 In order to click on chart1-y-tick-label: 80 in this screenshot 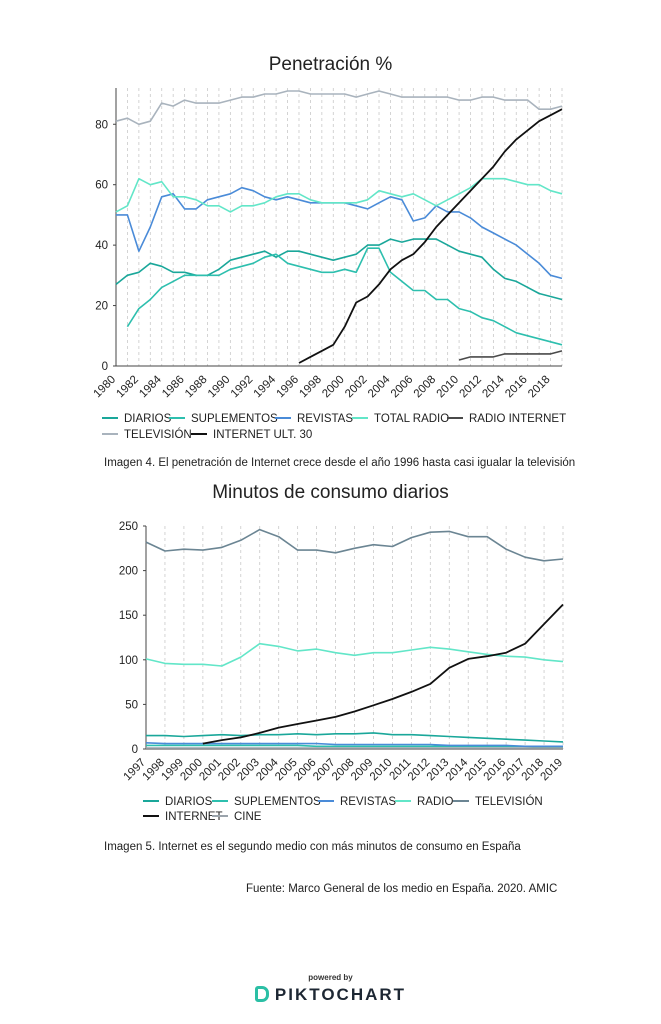, I will do `click(101, 125)`.